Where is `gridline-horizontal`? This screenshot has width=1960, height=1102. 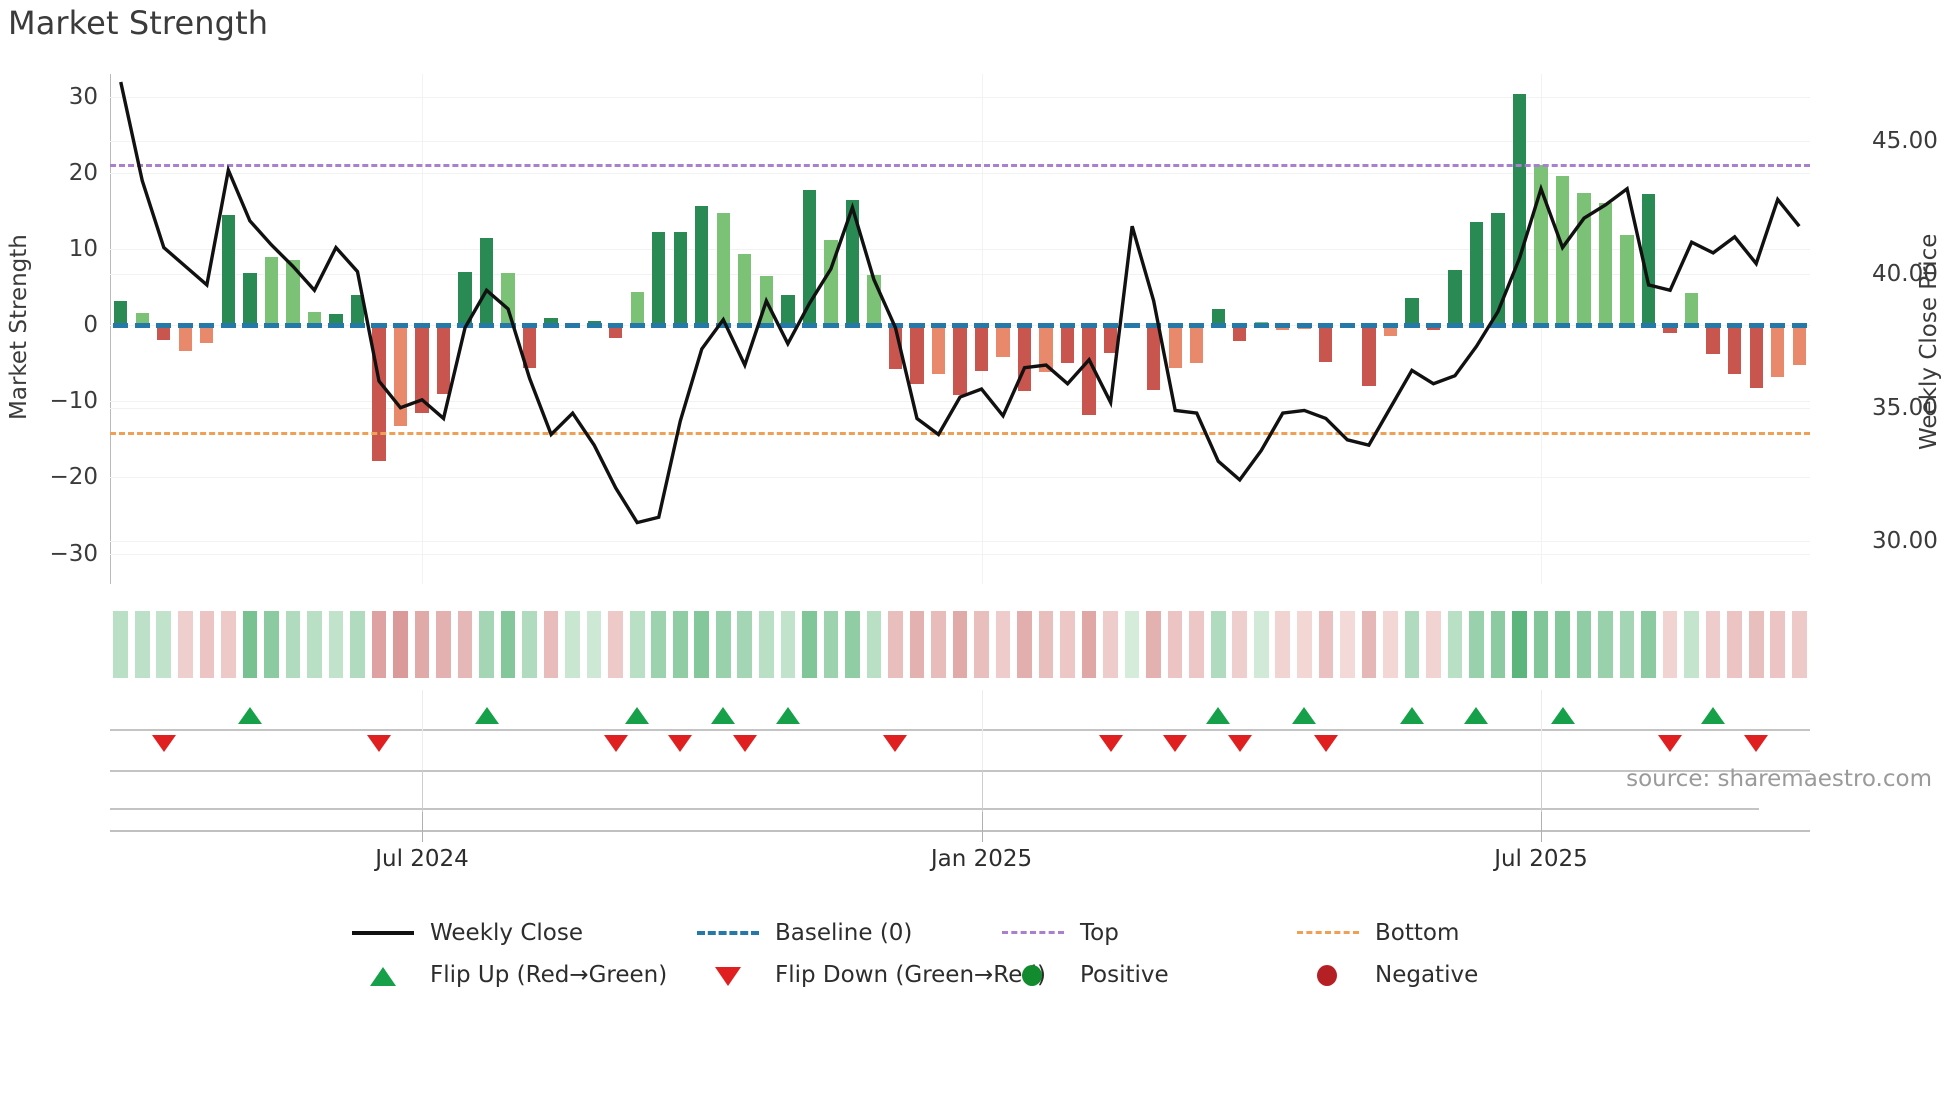
gridline-horizontal is located at coordinates (960, 554).